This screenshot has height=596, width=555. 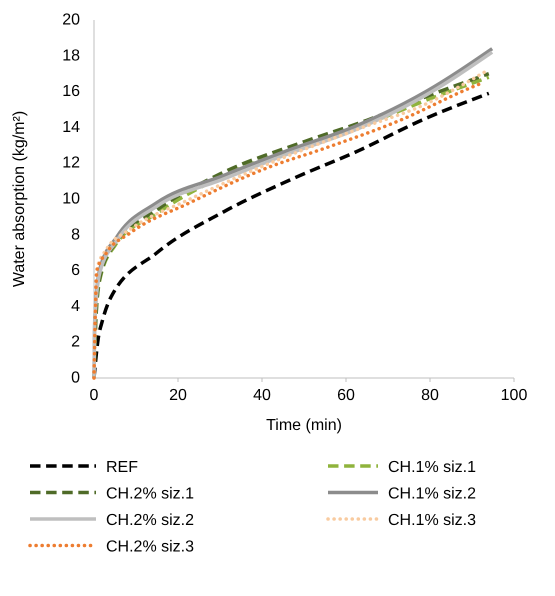 I want to click on x-tick-label: 0, so click(x=94, y=395).